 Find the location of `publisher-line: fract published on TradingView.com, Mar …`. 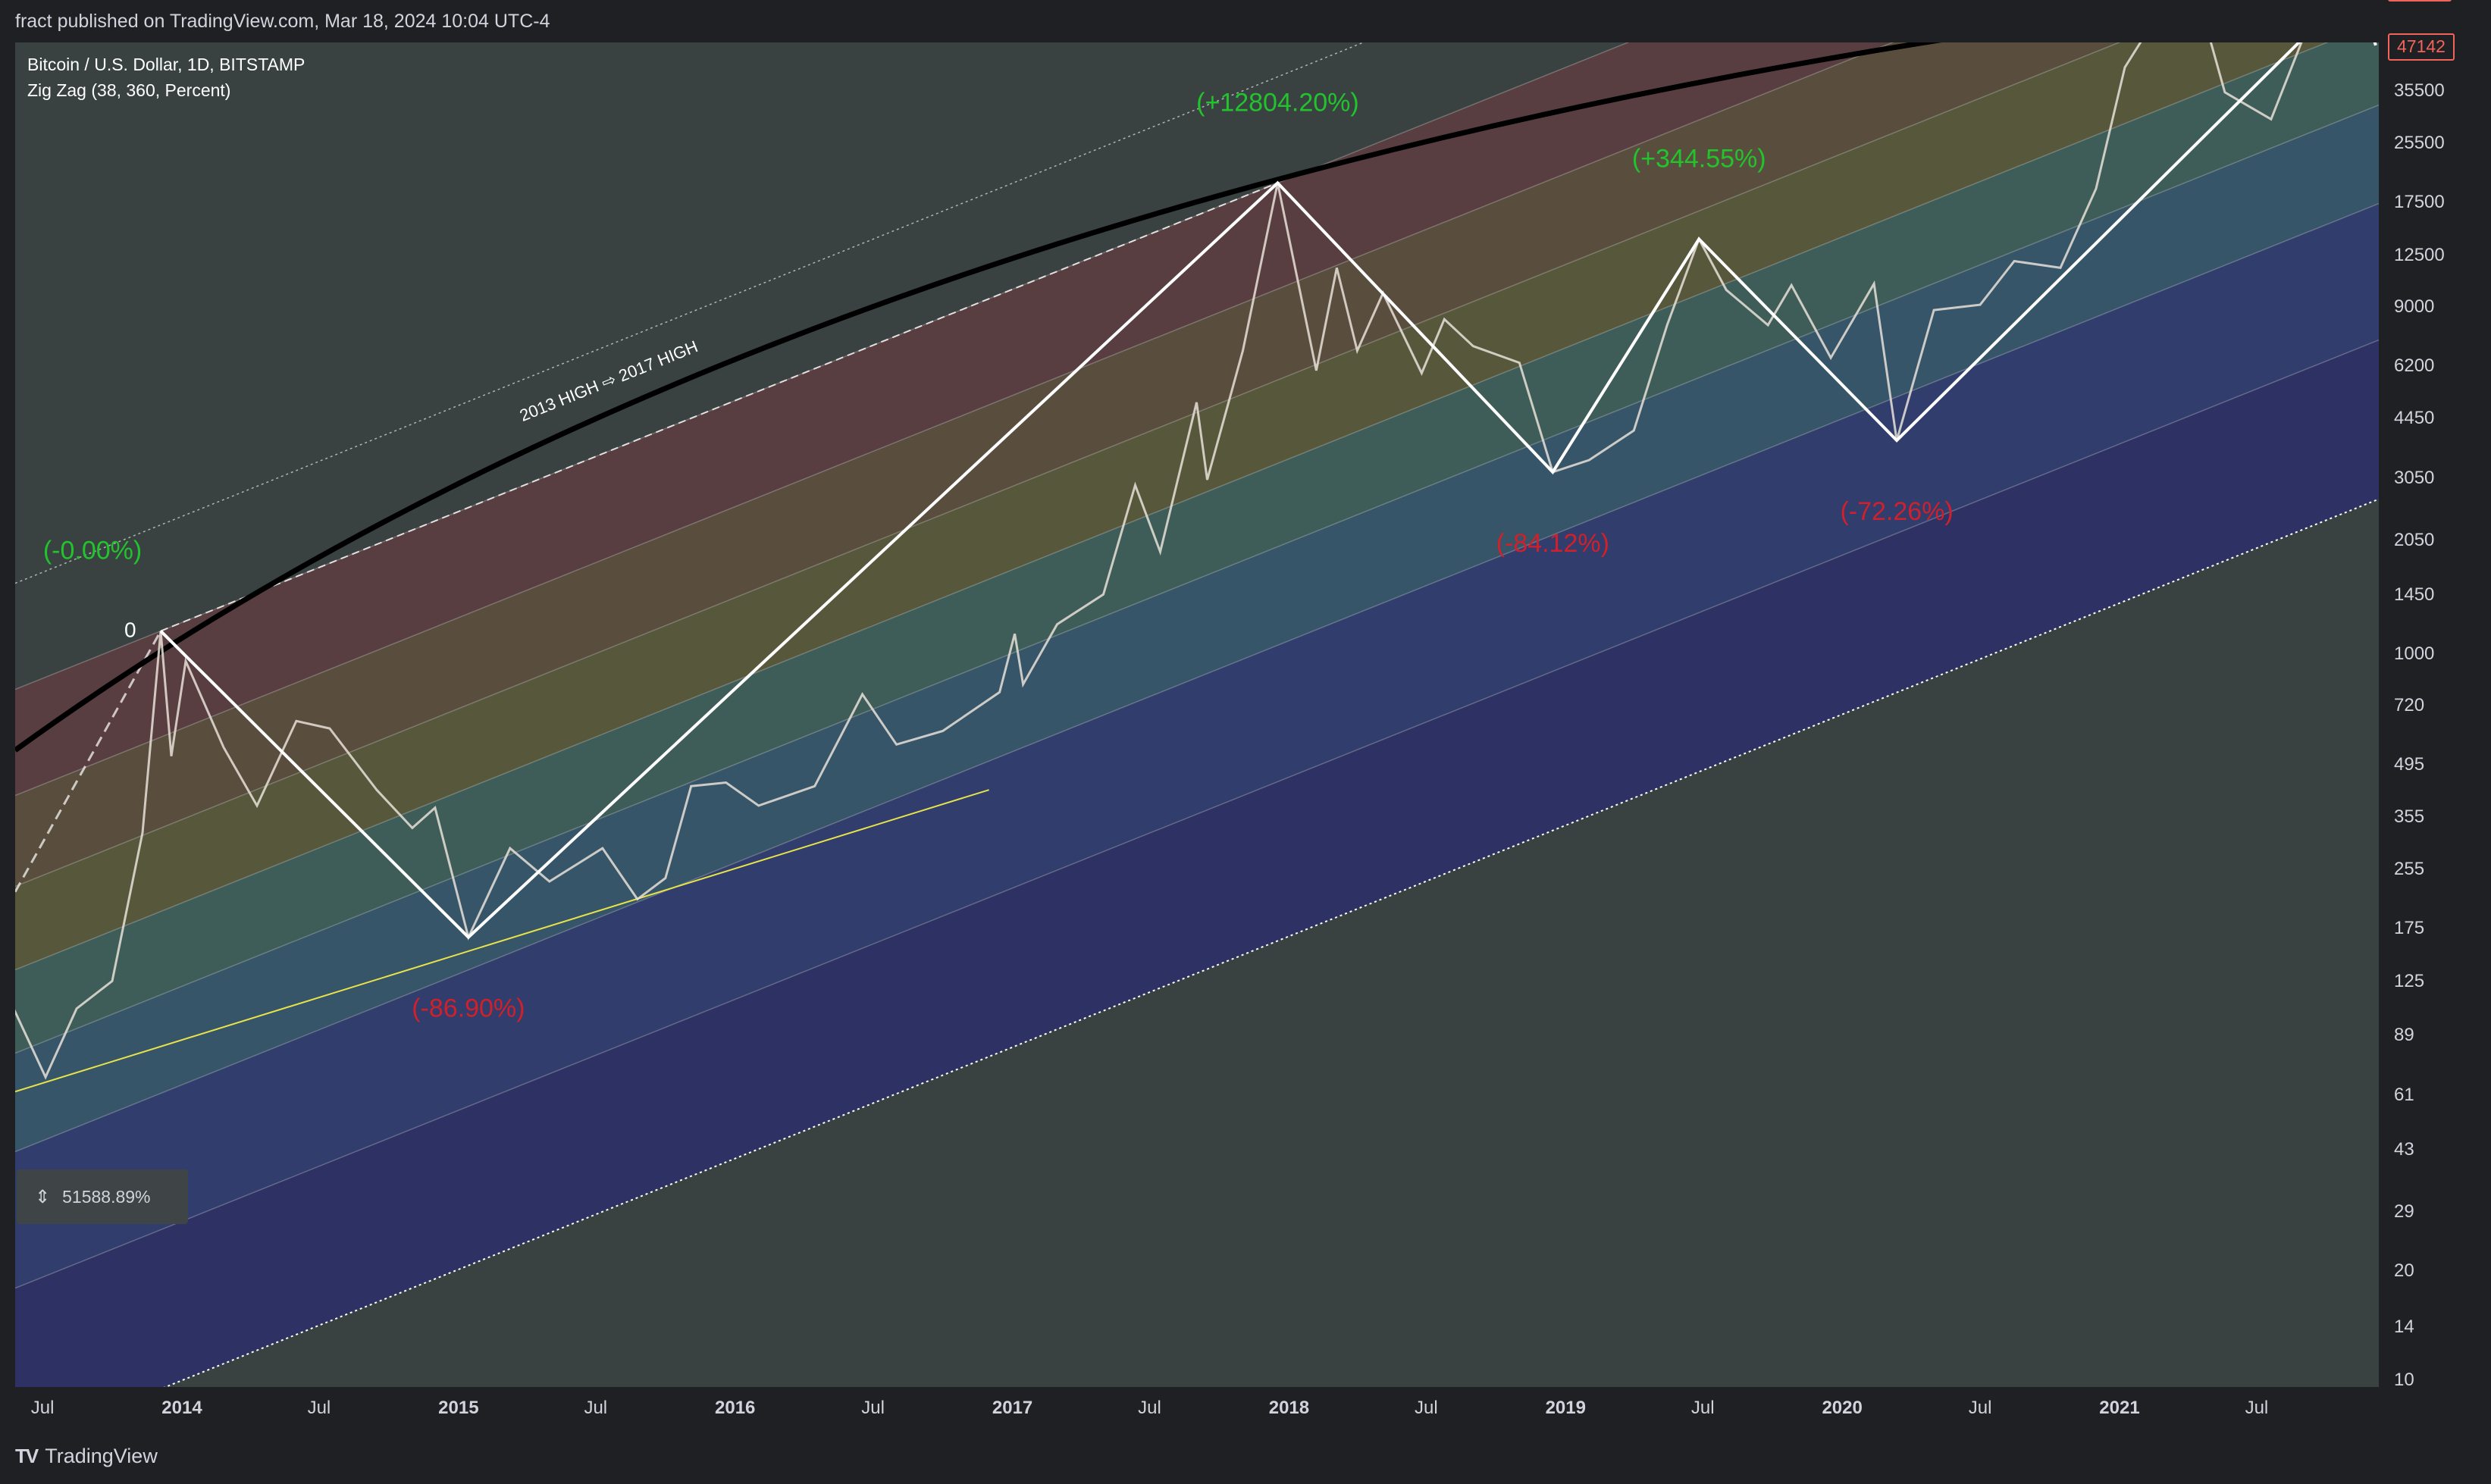

publisher-line: fract published on TradingView.com, Mar … is located at coordinates (282, 22).